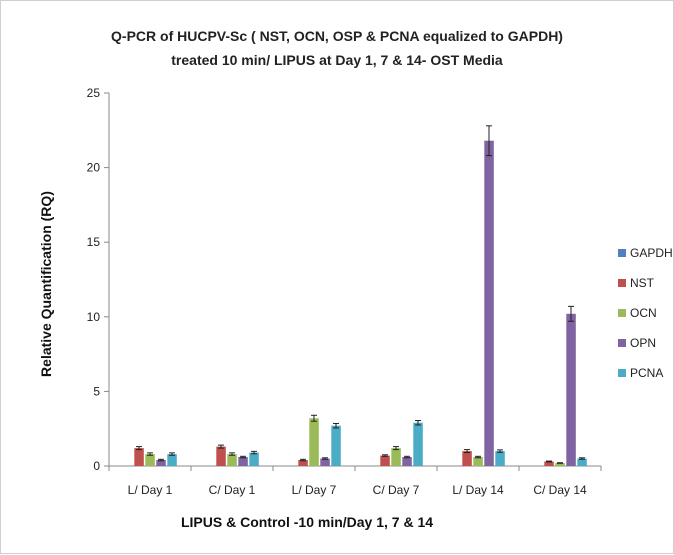 The image size is (674, 555). Describe the element at coordinates (150, 490) in the screenshot. I see `x-tick-label: L/ Day 1` at that location.